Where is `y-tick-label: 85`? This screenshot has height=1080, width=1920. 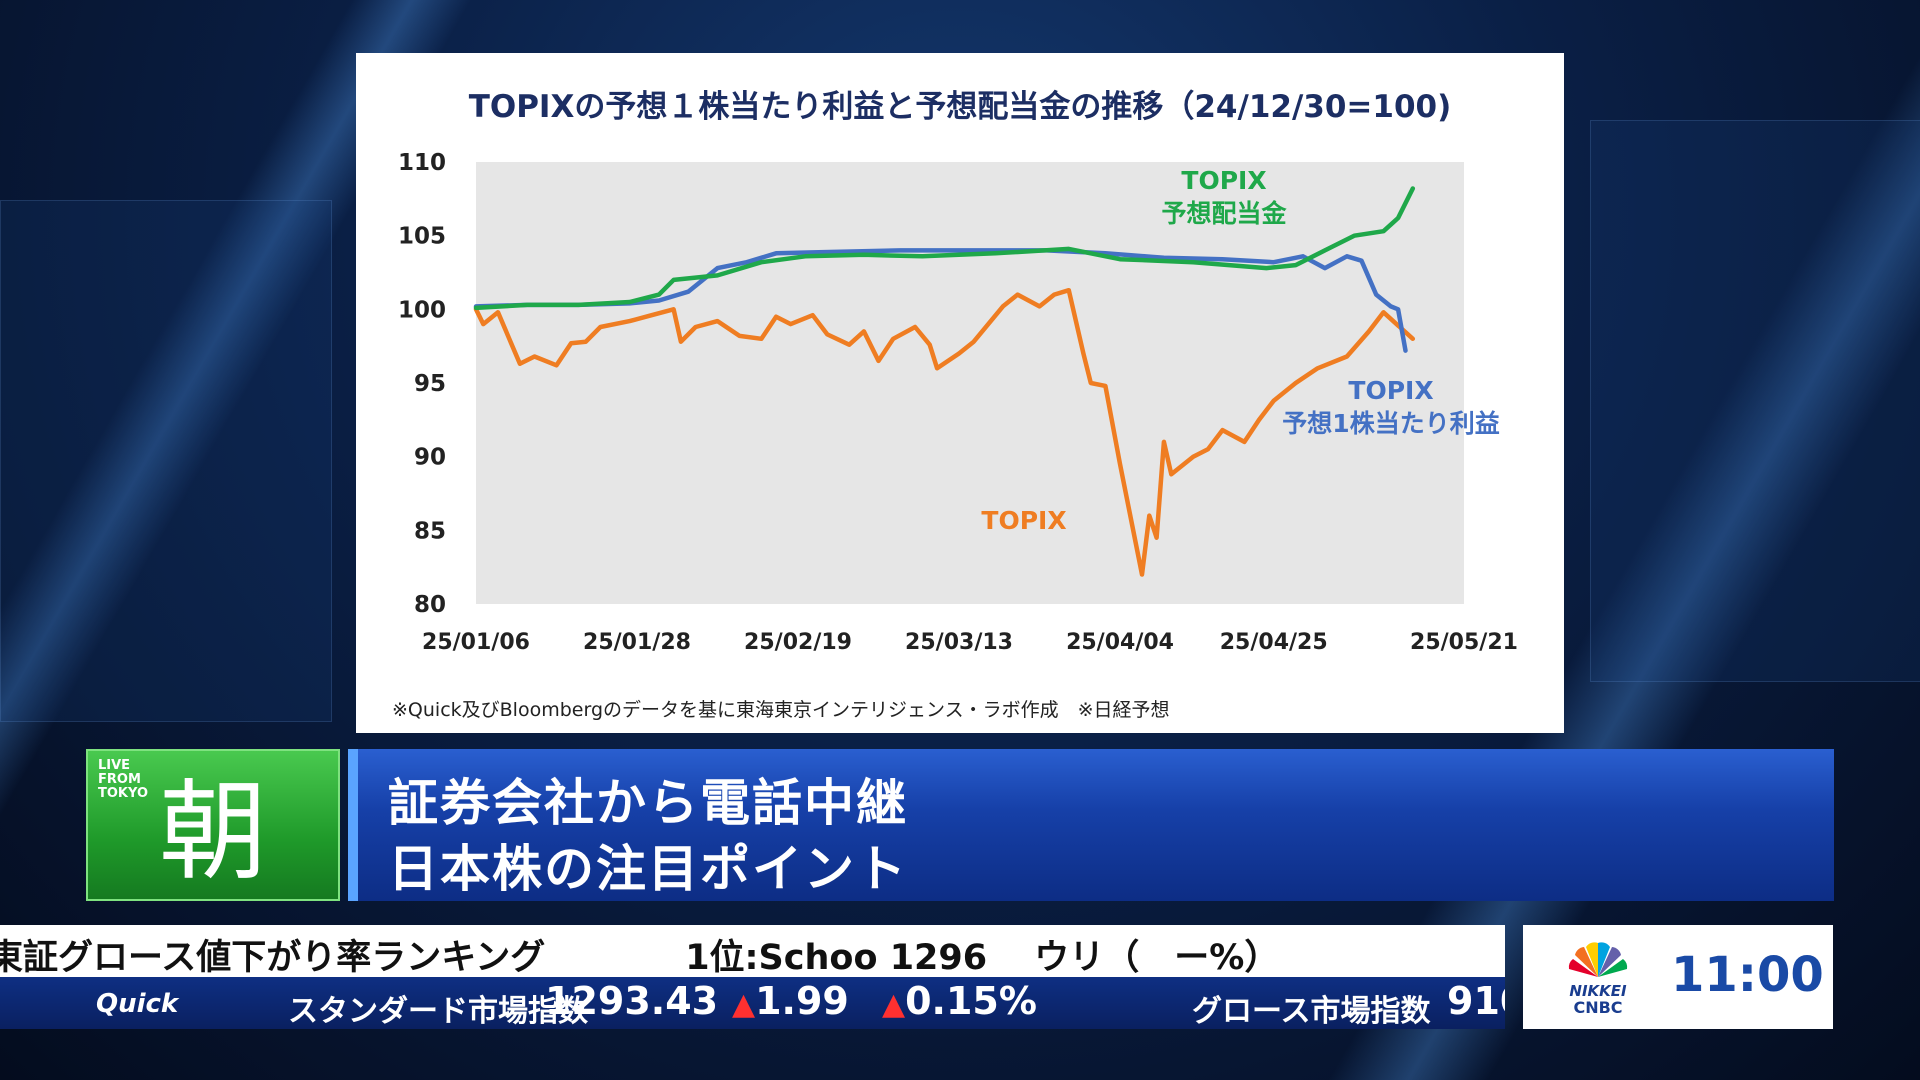
y-tick-label: 85 is located at coordinates (430, 531).